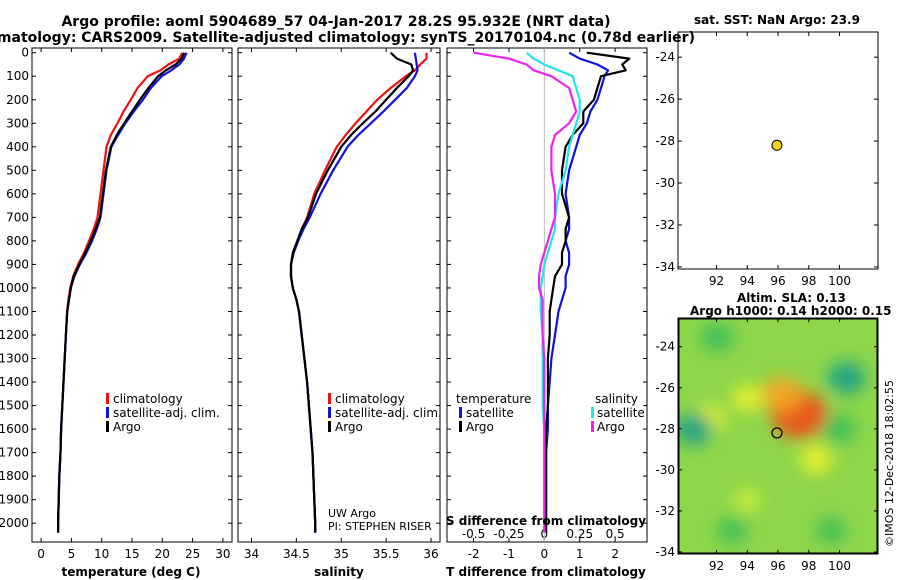  Describe the element at coordinates (14, 453) in the screenshot. I see `depth-tick-label: 1700` at that location.